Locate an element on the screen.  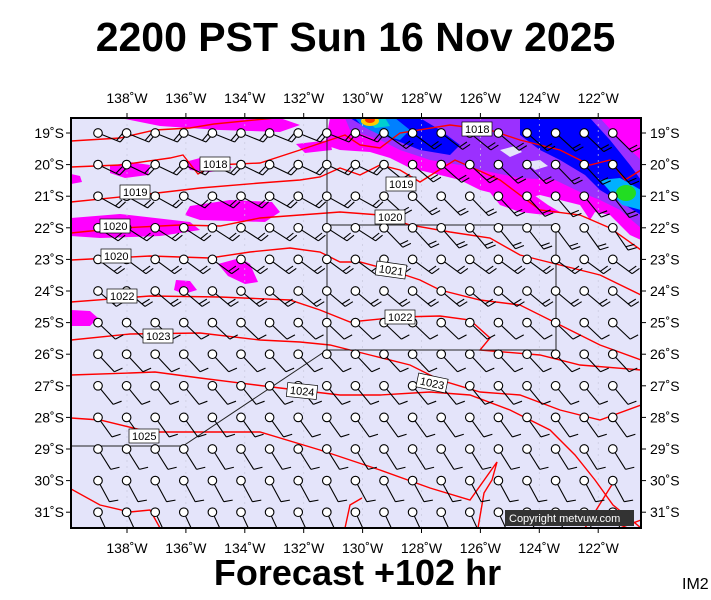
forecast-hour-label: Forecast +102 hr is located at coordinates (357, 572).